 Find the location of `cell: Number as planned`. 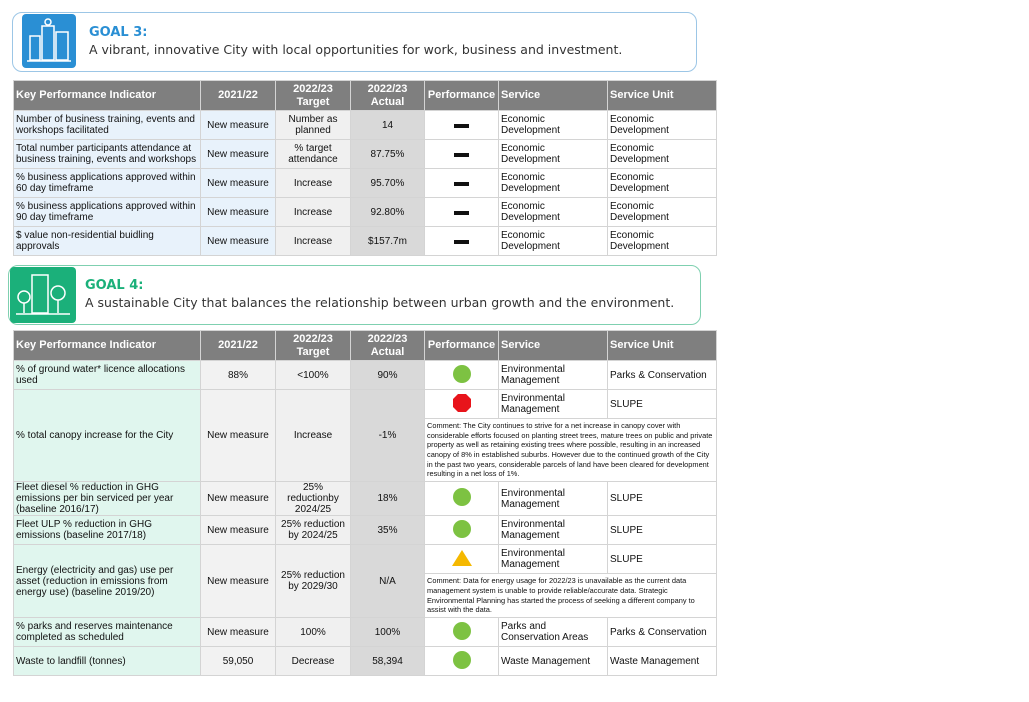

cell: Number as planned is located at coordinates (313, 125).